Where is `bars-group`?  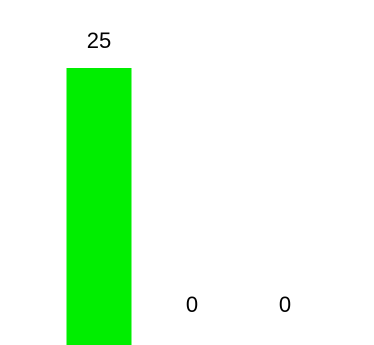 bars-group is located at coordinates (99, 206).